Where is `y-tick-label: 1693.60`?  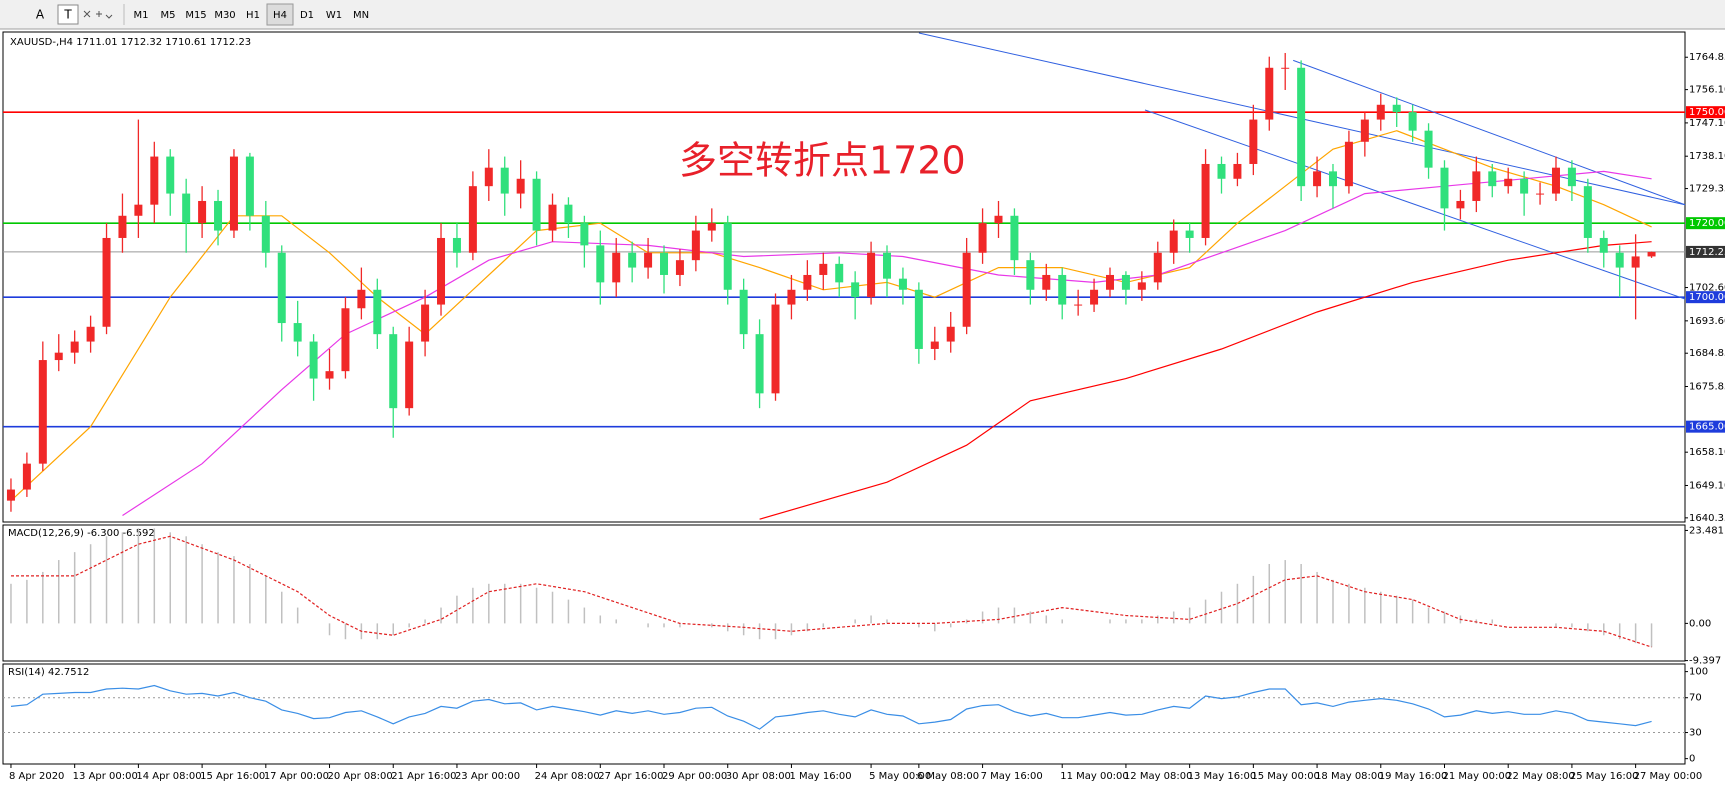 y-tick-label: 1693.60 is located at coordinates (1707, 321).